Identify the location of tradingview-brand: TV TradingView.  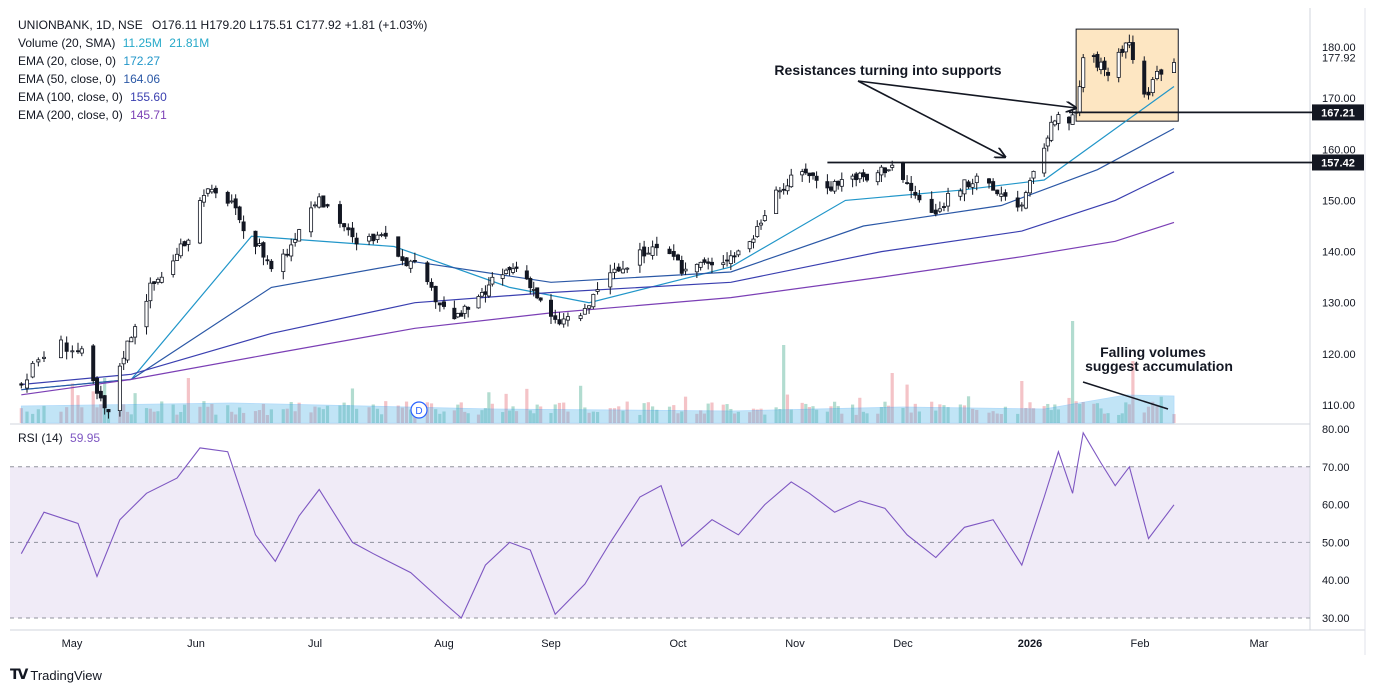
(56, 675).